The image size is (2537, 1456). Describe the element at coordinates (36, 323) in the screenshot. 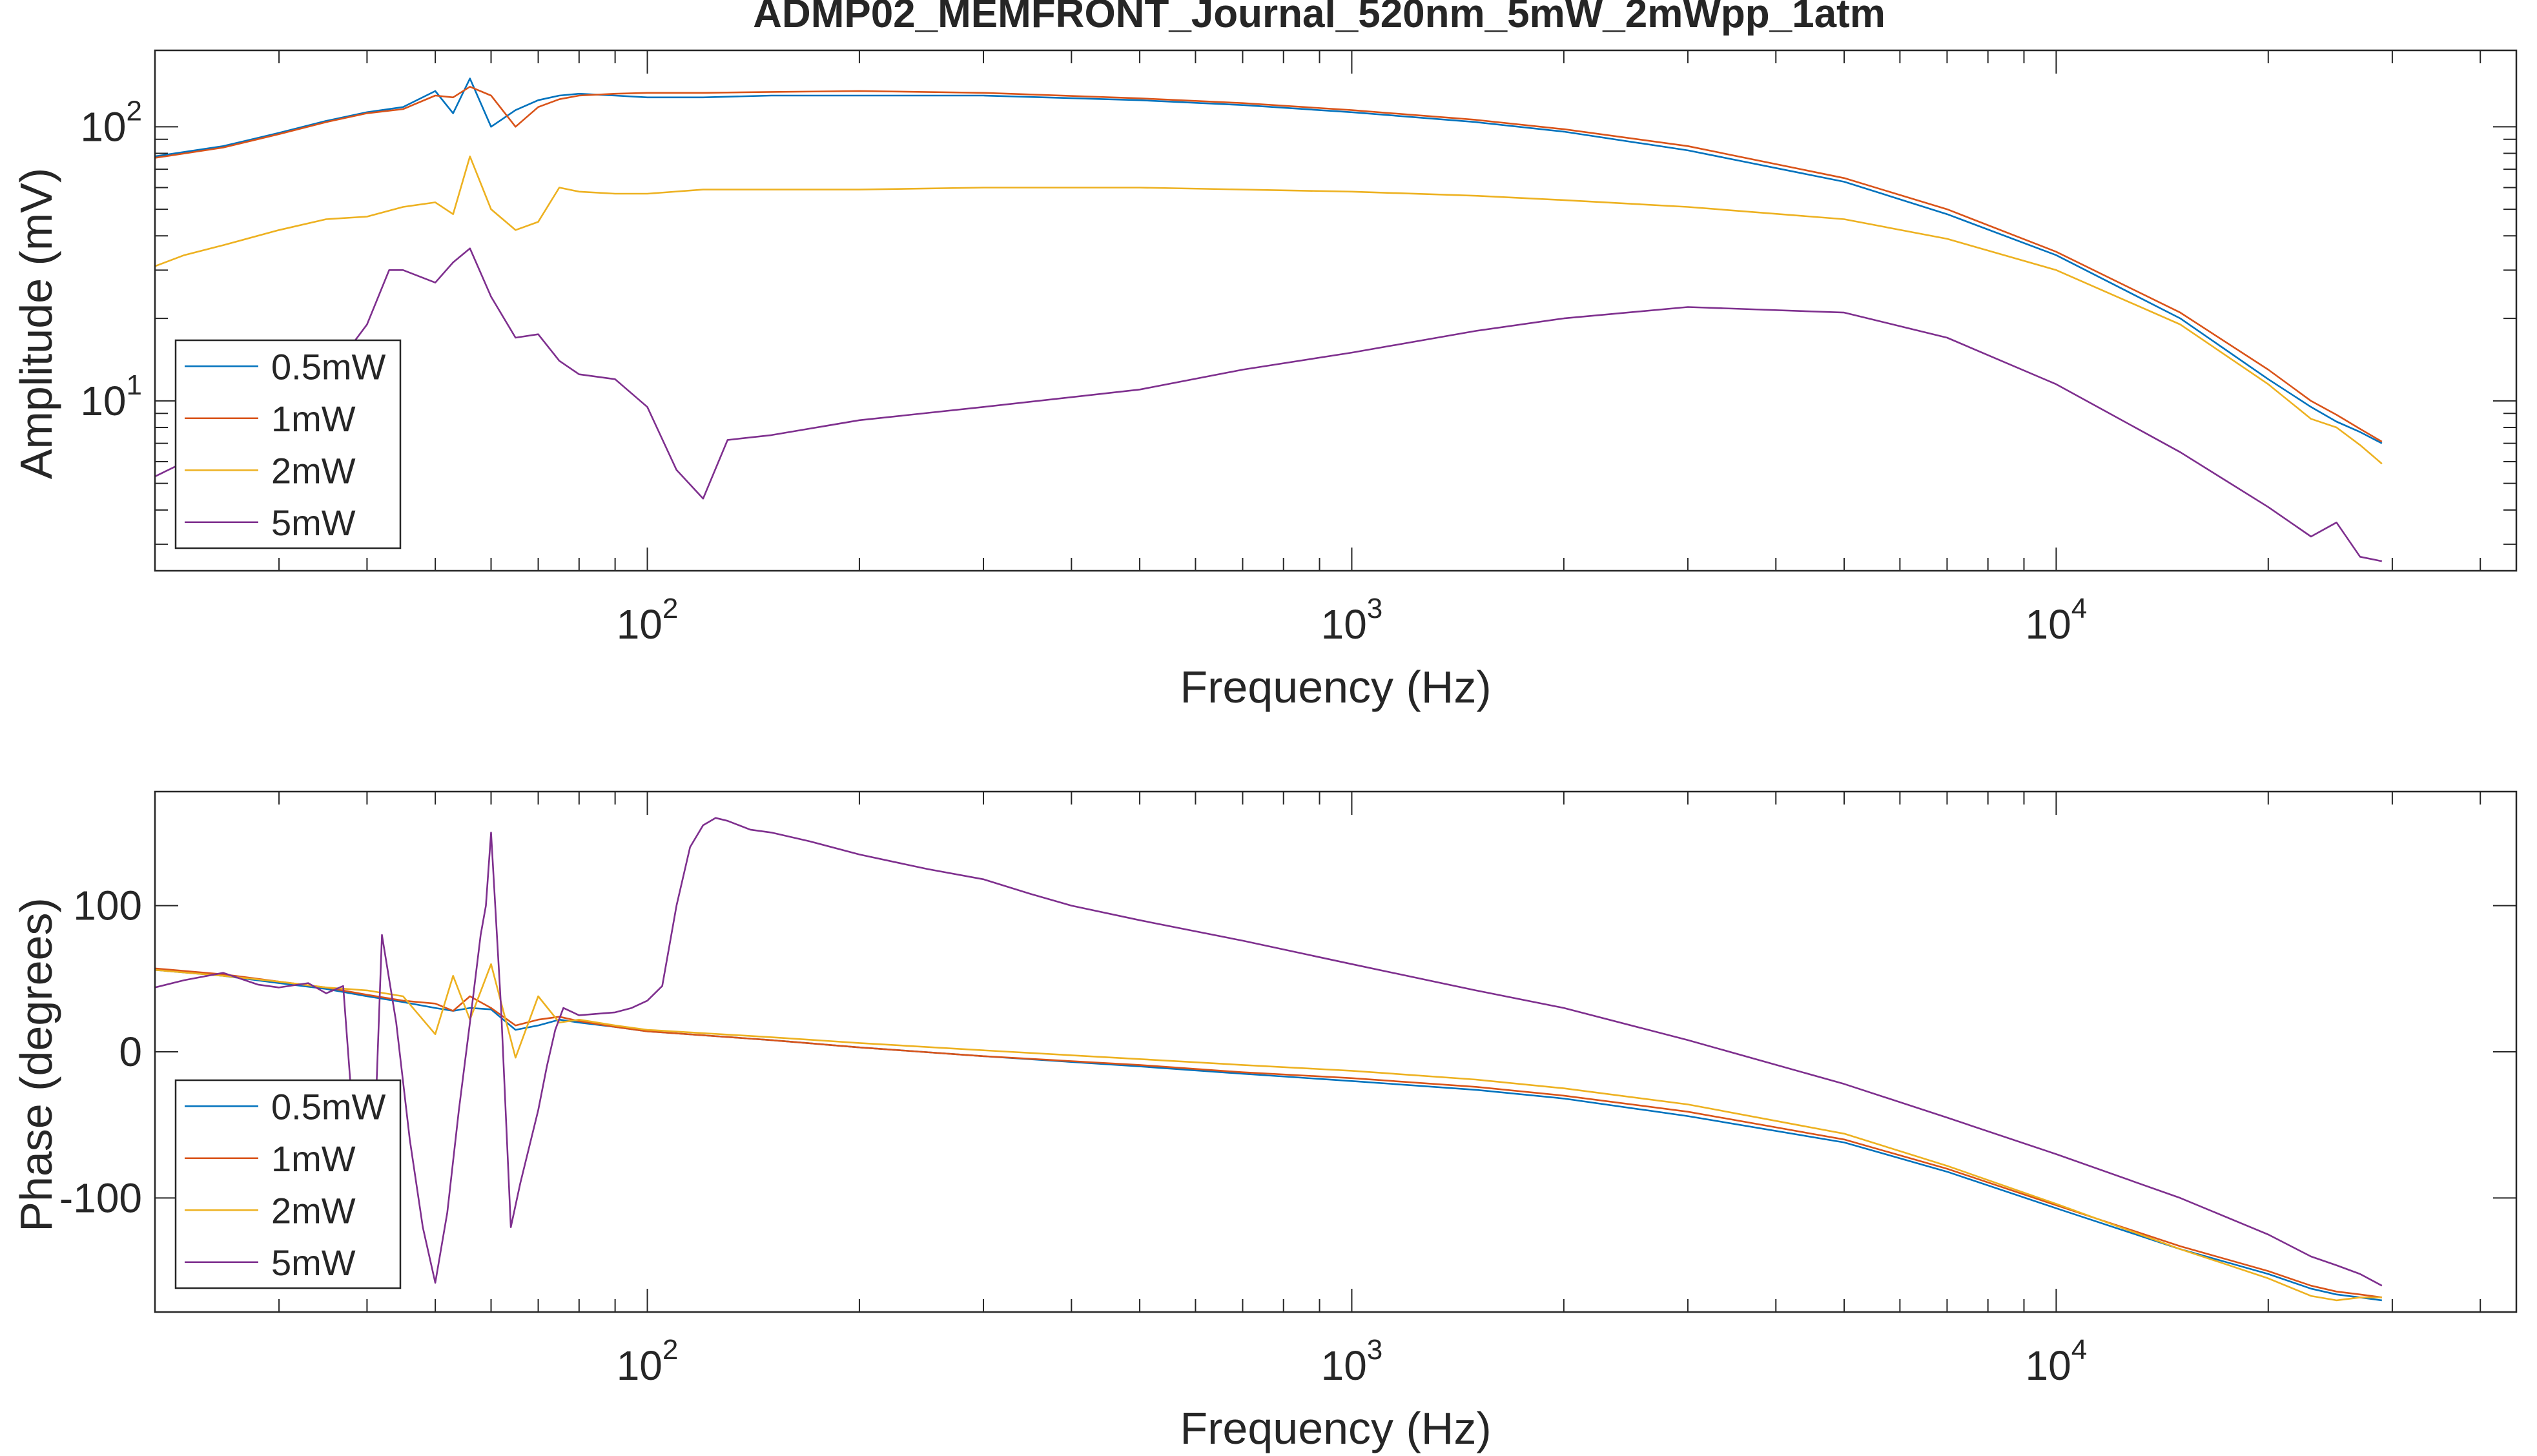

I see `y-axis-label: Amplitude (mV)` at that location.